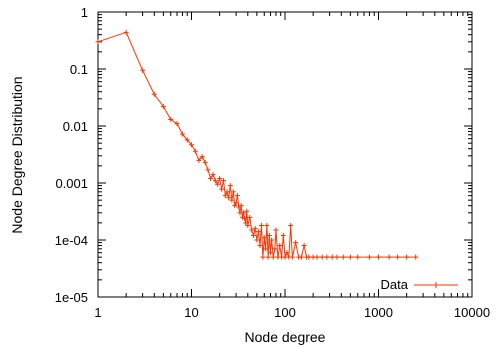  I want to click on legend-label-data: Data, so click(395, 284).